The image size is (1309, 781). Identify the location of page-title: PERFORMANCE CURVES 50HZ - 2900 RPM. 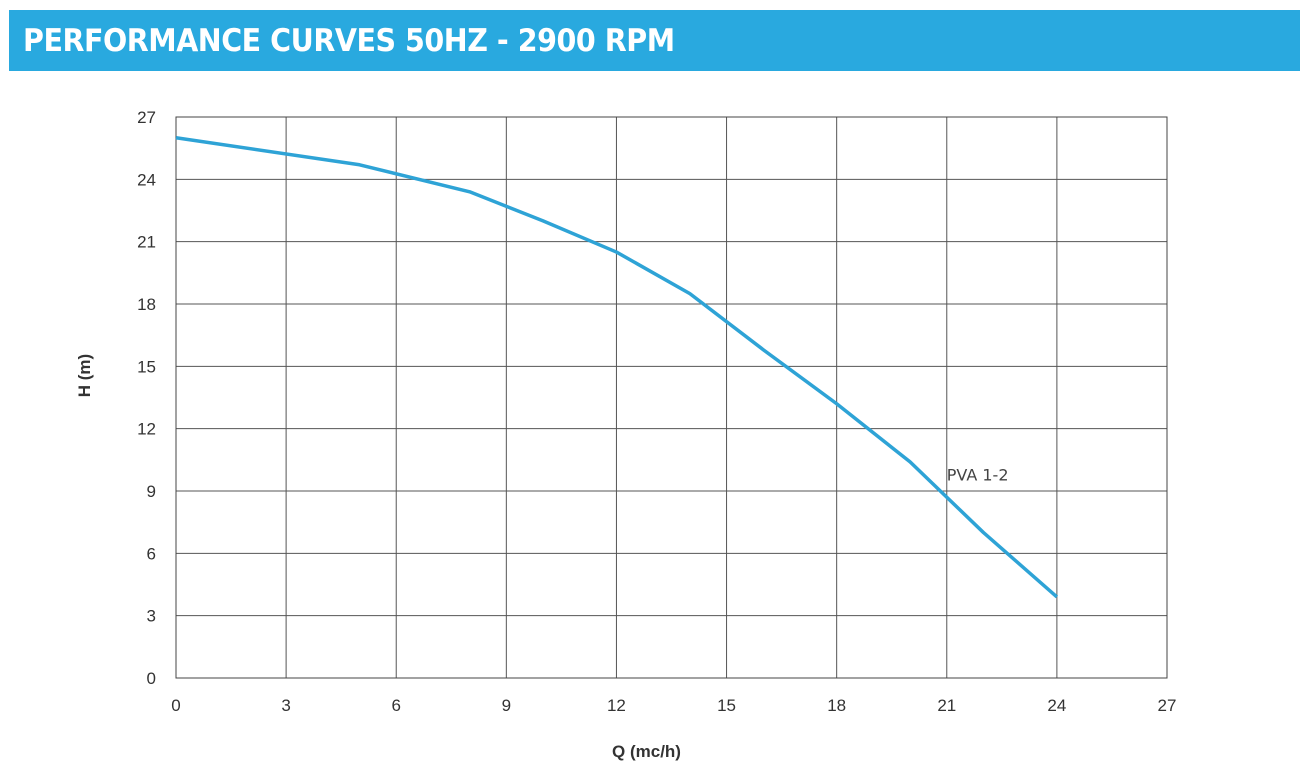
(349, 40).